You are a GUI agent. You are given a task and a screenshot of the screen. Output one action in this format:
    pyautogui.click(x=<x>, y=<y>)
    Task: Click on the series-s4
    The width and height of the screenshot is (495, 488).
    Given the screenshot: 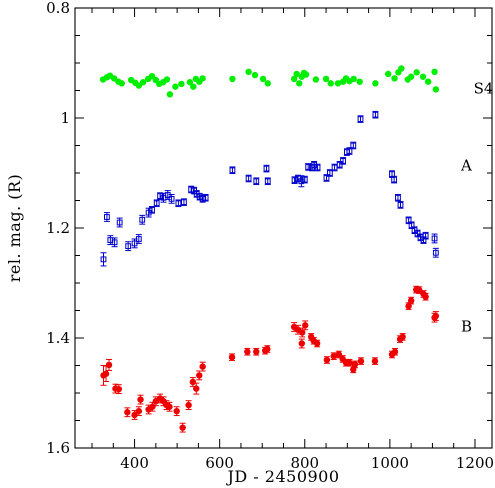 What is the action you would take?
    pyautogui.click(x=269, y=81)
    